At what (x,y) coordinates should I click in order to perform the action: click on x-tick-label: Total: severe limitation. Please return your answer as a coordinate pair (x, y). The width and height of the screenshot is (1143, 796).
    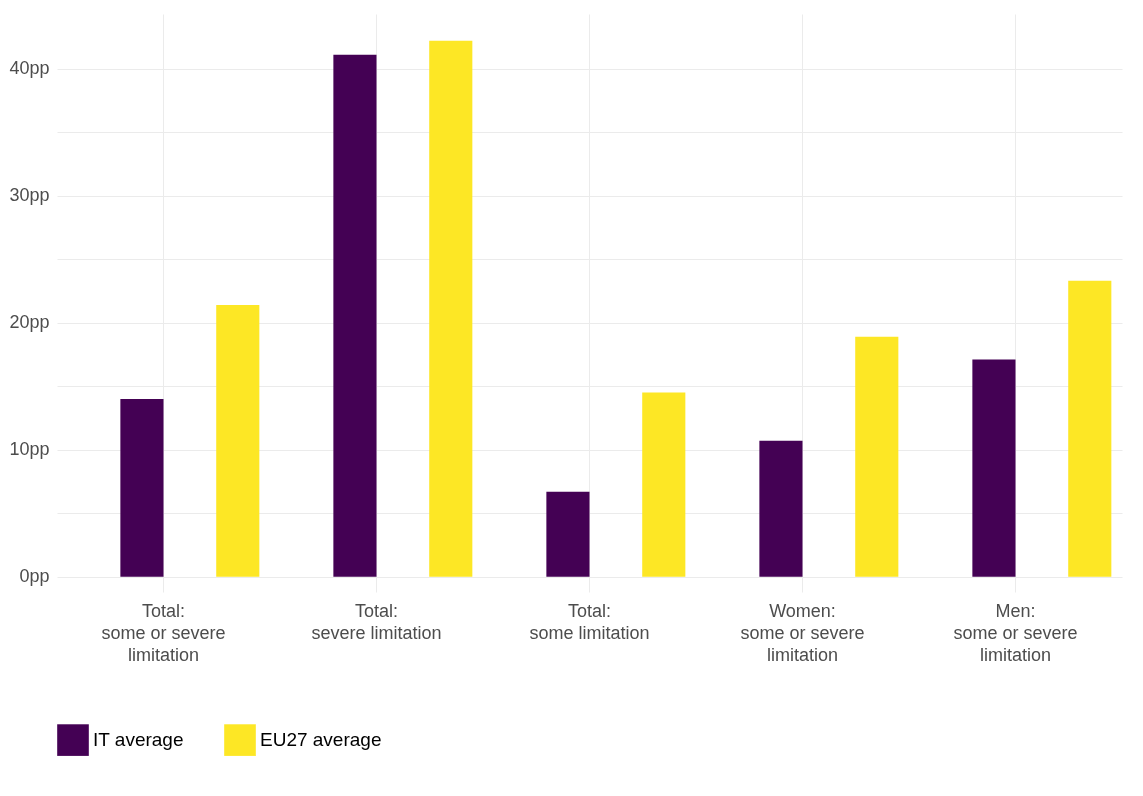
    Looking at the image, I should click on (376, 621).